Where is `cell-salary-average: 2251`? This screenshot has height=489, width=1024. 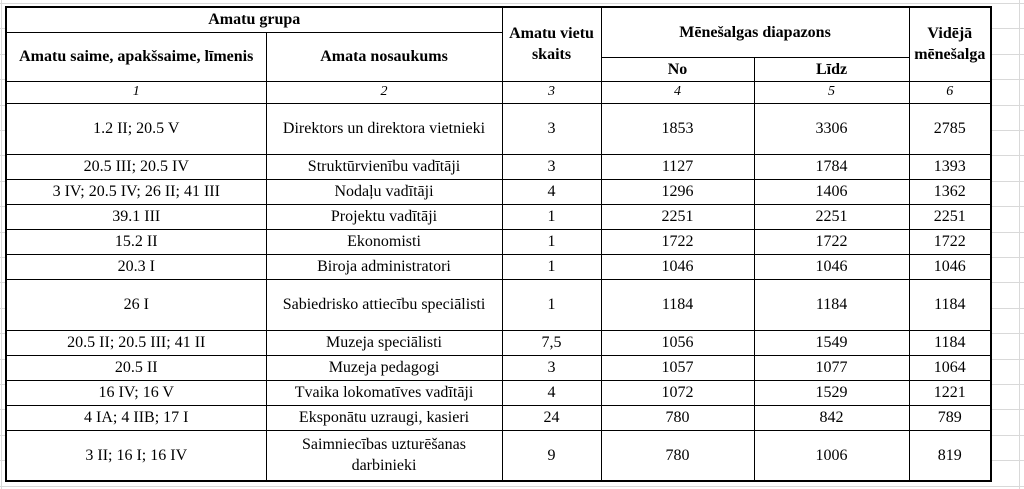 cell-salary-average: 2251 is located at coordinates (950, 216).